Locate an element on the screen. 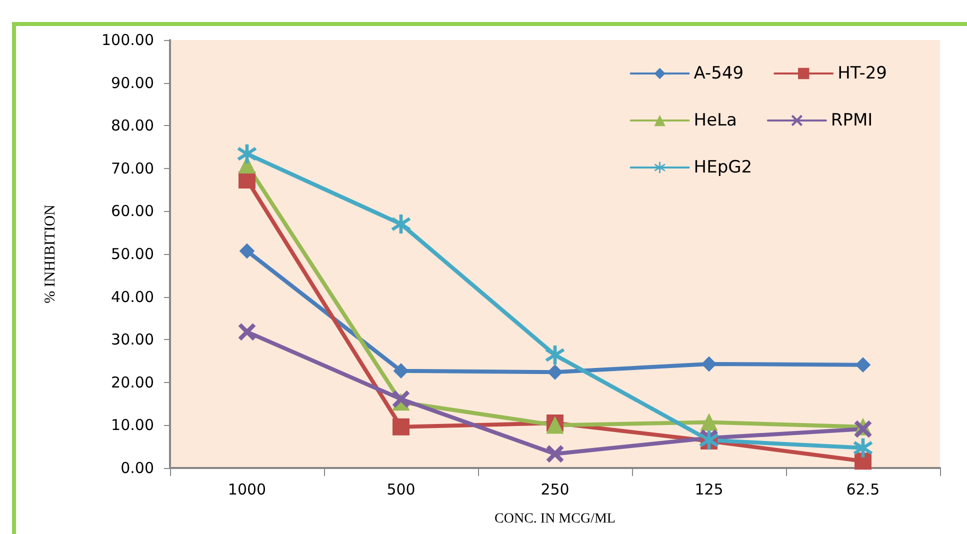 The height and width of the screenshot is (534, 967). x-tick-label: 62.5 is located at coordinates (863, 489).